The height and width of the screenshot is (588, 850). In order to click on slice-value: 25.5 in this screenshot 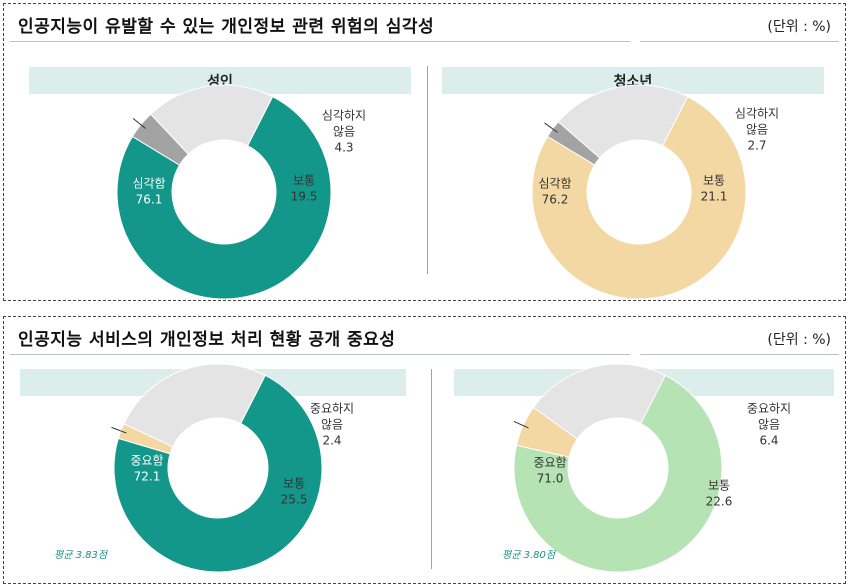, I will do `click(294, 500)`.